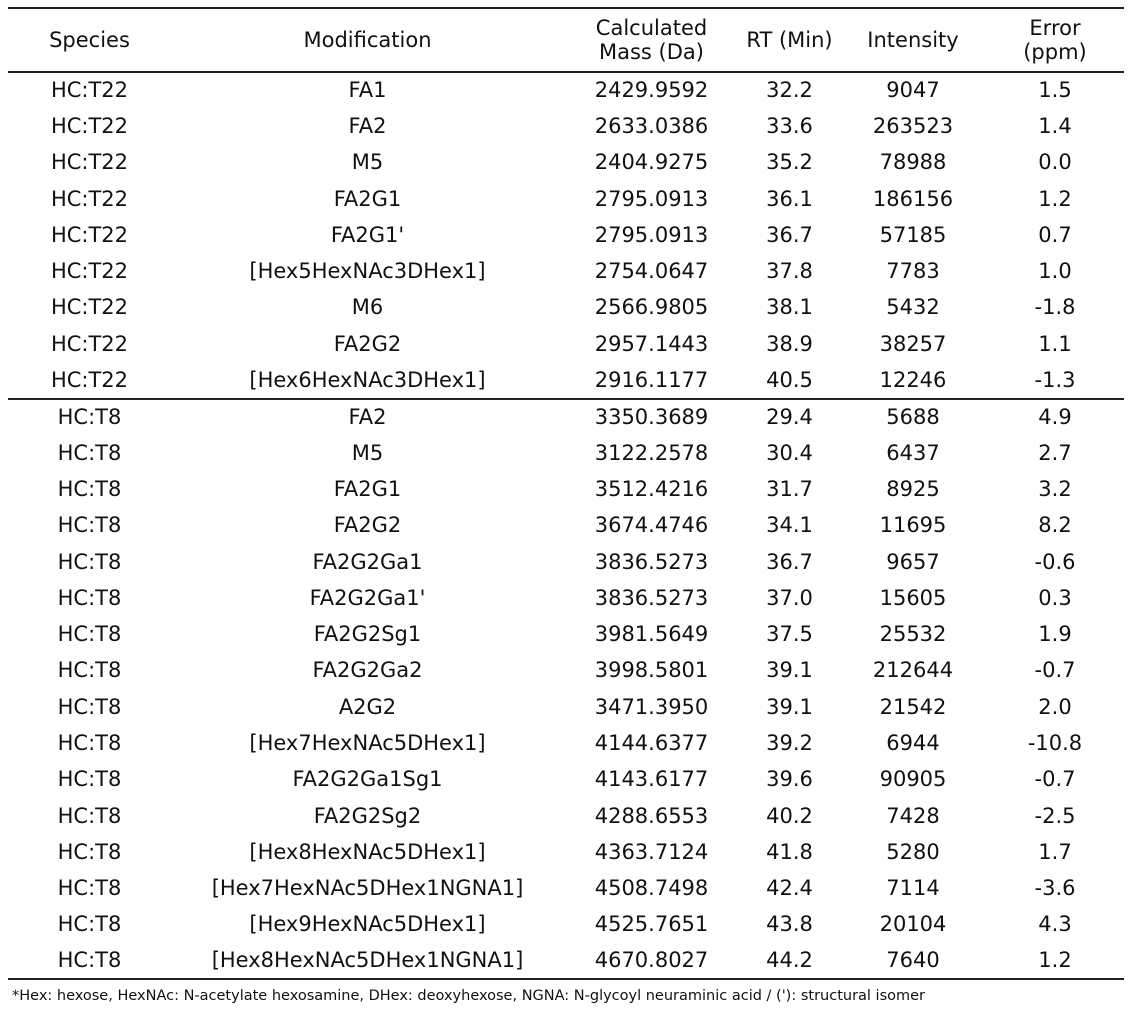  What do you see at coordinates (367, 634) in the screenshot?
I see `cell-modification: FA2G2Sg1` at bounding box center [367, 634].